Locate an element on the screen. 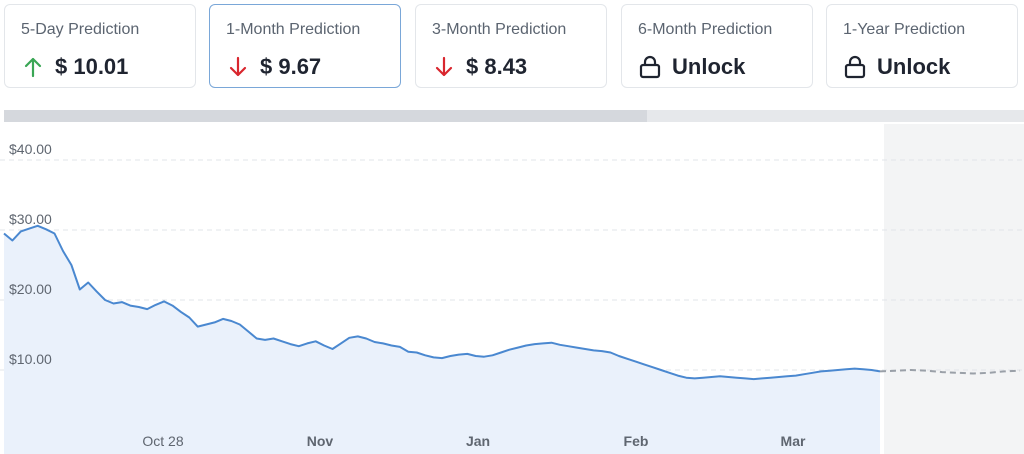  timeline-scrollbar-thumb is located at coordinates (325, 116).